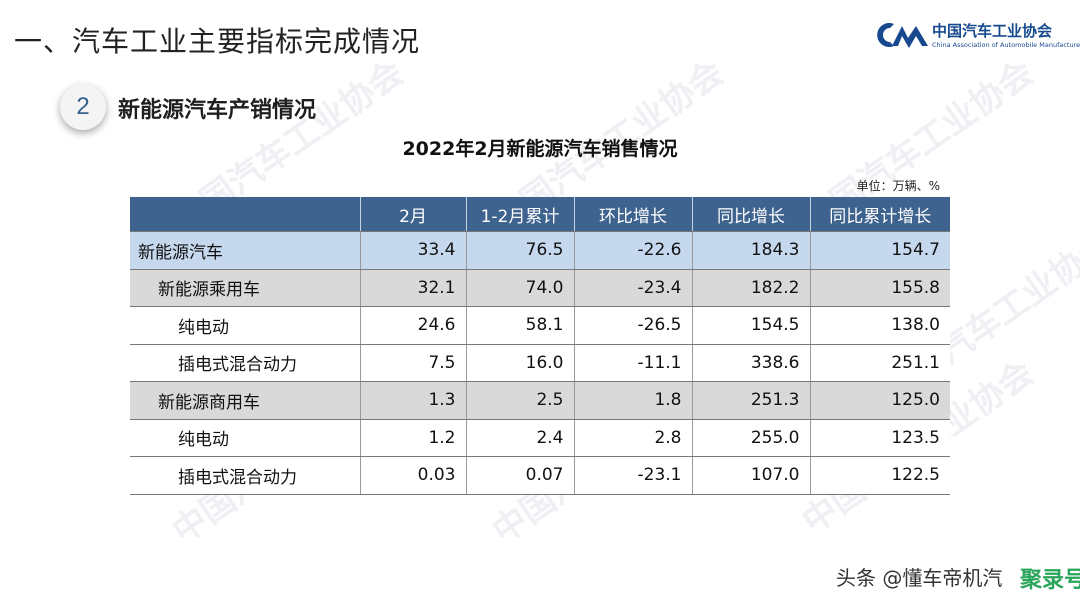 The image size is (1080, 604). I want to click on column-header: 1-2月累计, so click(520, 214).